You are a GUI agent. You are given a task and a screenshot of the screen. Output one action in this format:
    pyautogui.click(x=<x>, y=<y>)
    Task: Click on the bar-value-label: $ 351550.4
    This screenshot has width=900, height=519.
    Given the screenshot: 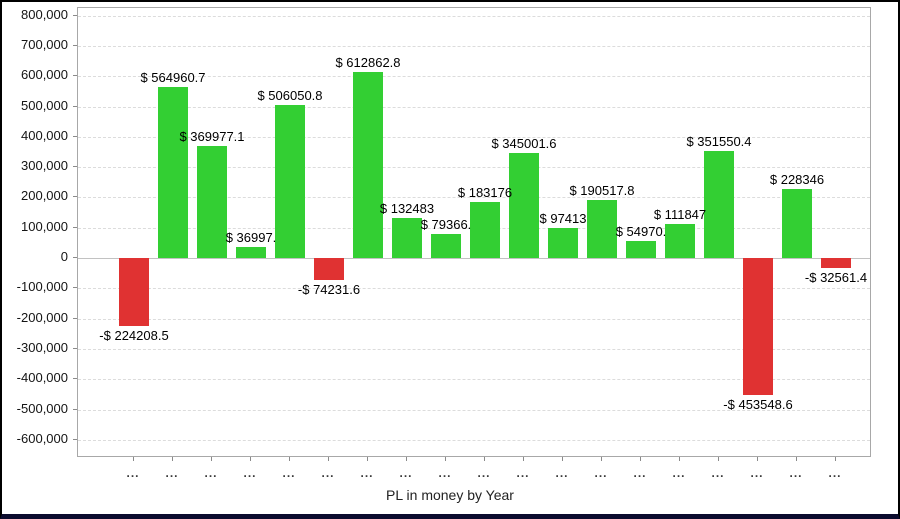 What is the action you would take?
    pyautogui.click(x=719, y=142)
    